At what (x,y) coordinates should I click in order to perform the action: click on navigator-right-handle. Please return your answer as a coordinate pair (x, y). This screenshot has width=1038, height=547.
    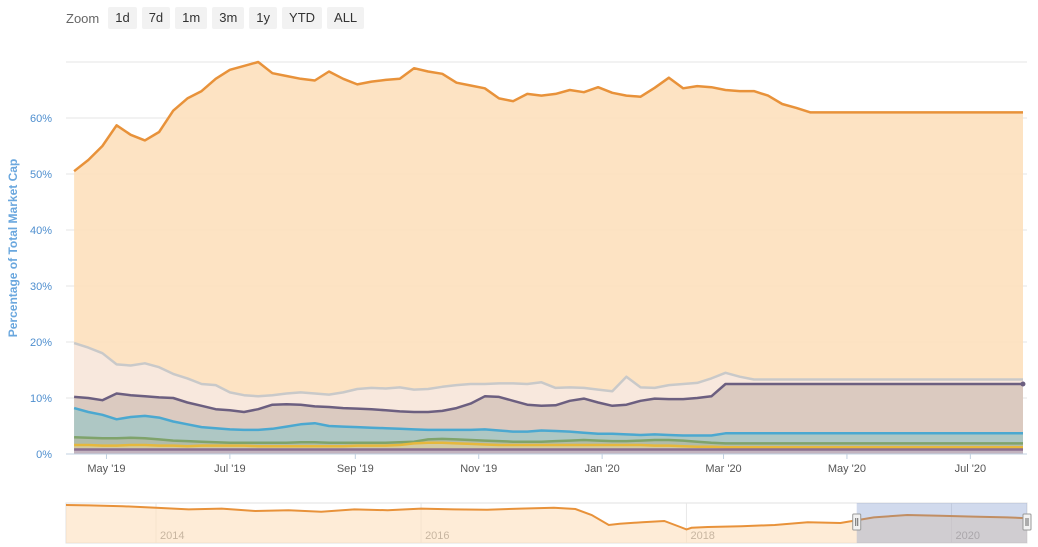
    Looking at the image, I should click on (1027, 522).